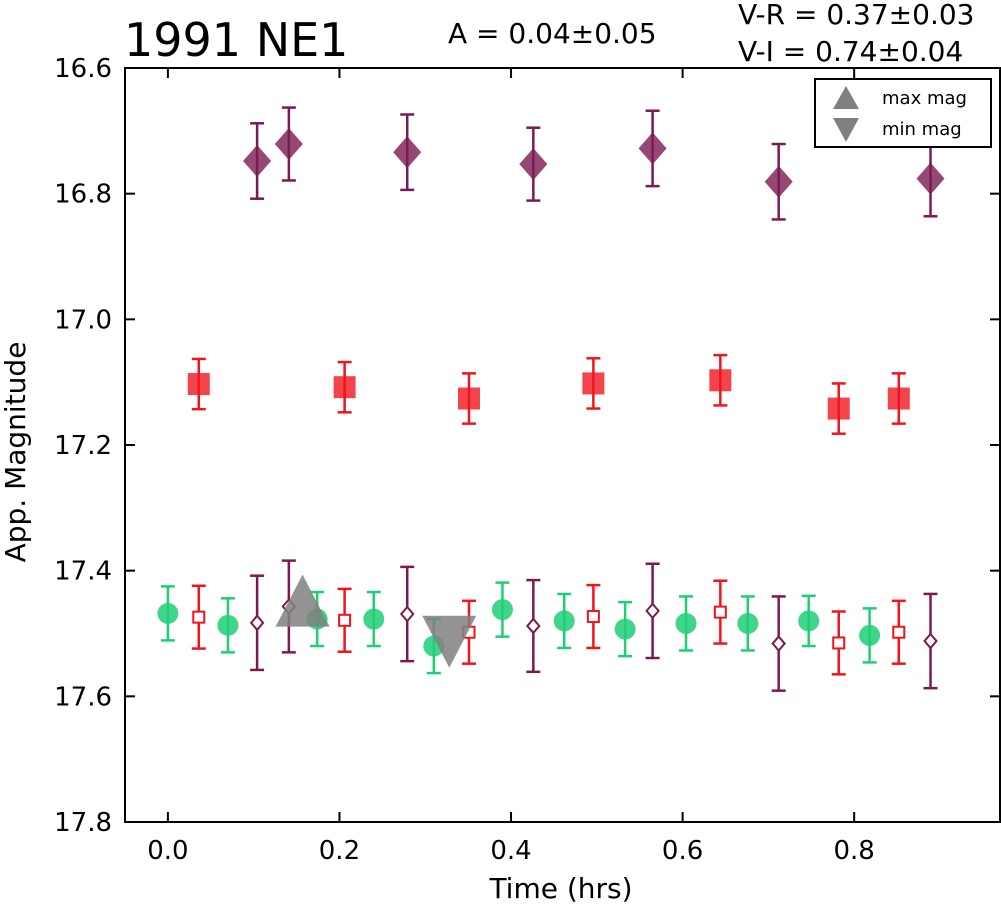 The height and width of the screenshot is (909, 1001). Describe the element at coordinates (846, 130) in the screenshot. I see `legend-min-mag-marker` at that location.